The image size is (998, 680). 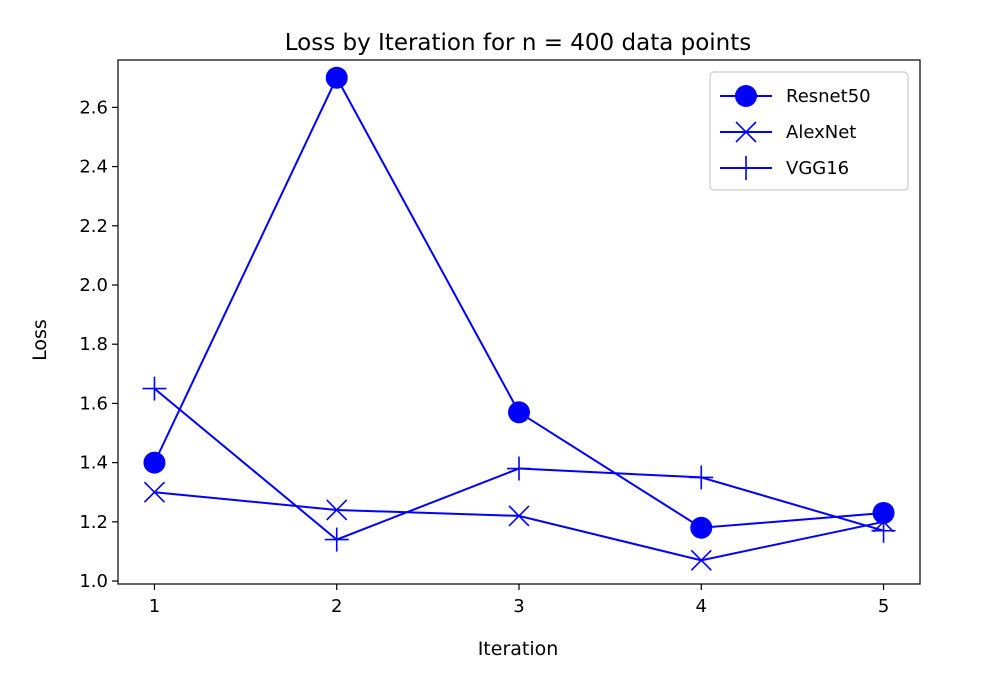 I want to click on y-tick-label: 2.0, so click(x=93, y=285).